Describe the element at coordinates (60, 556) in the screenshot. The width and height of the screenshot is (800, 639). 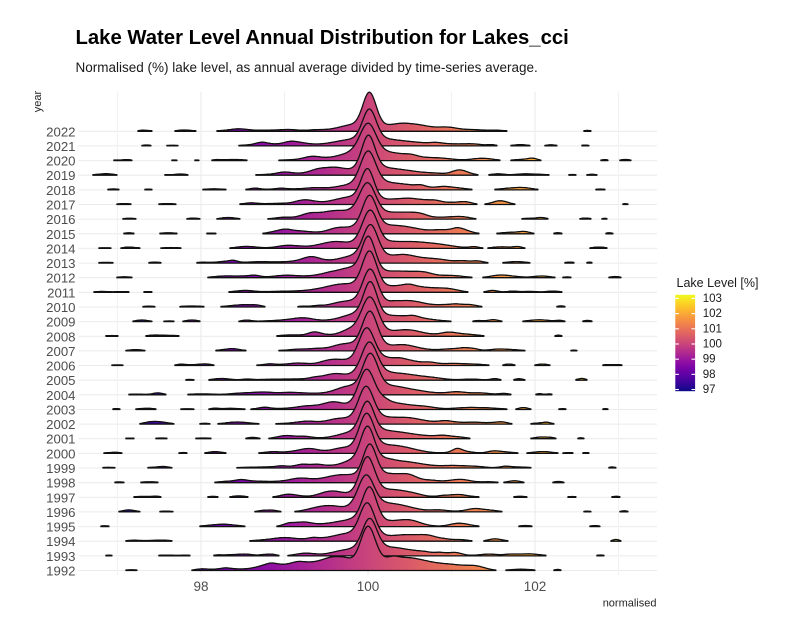
I see `svg-text: 1993` at that location.